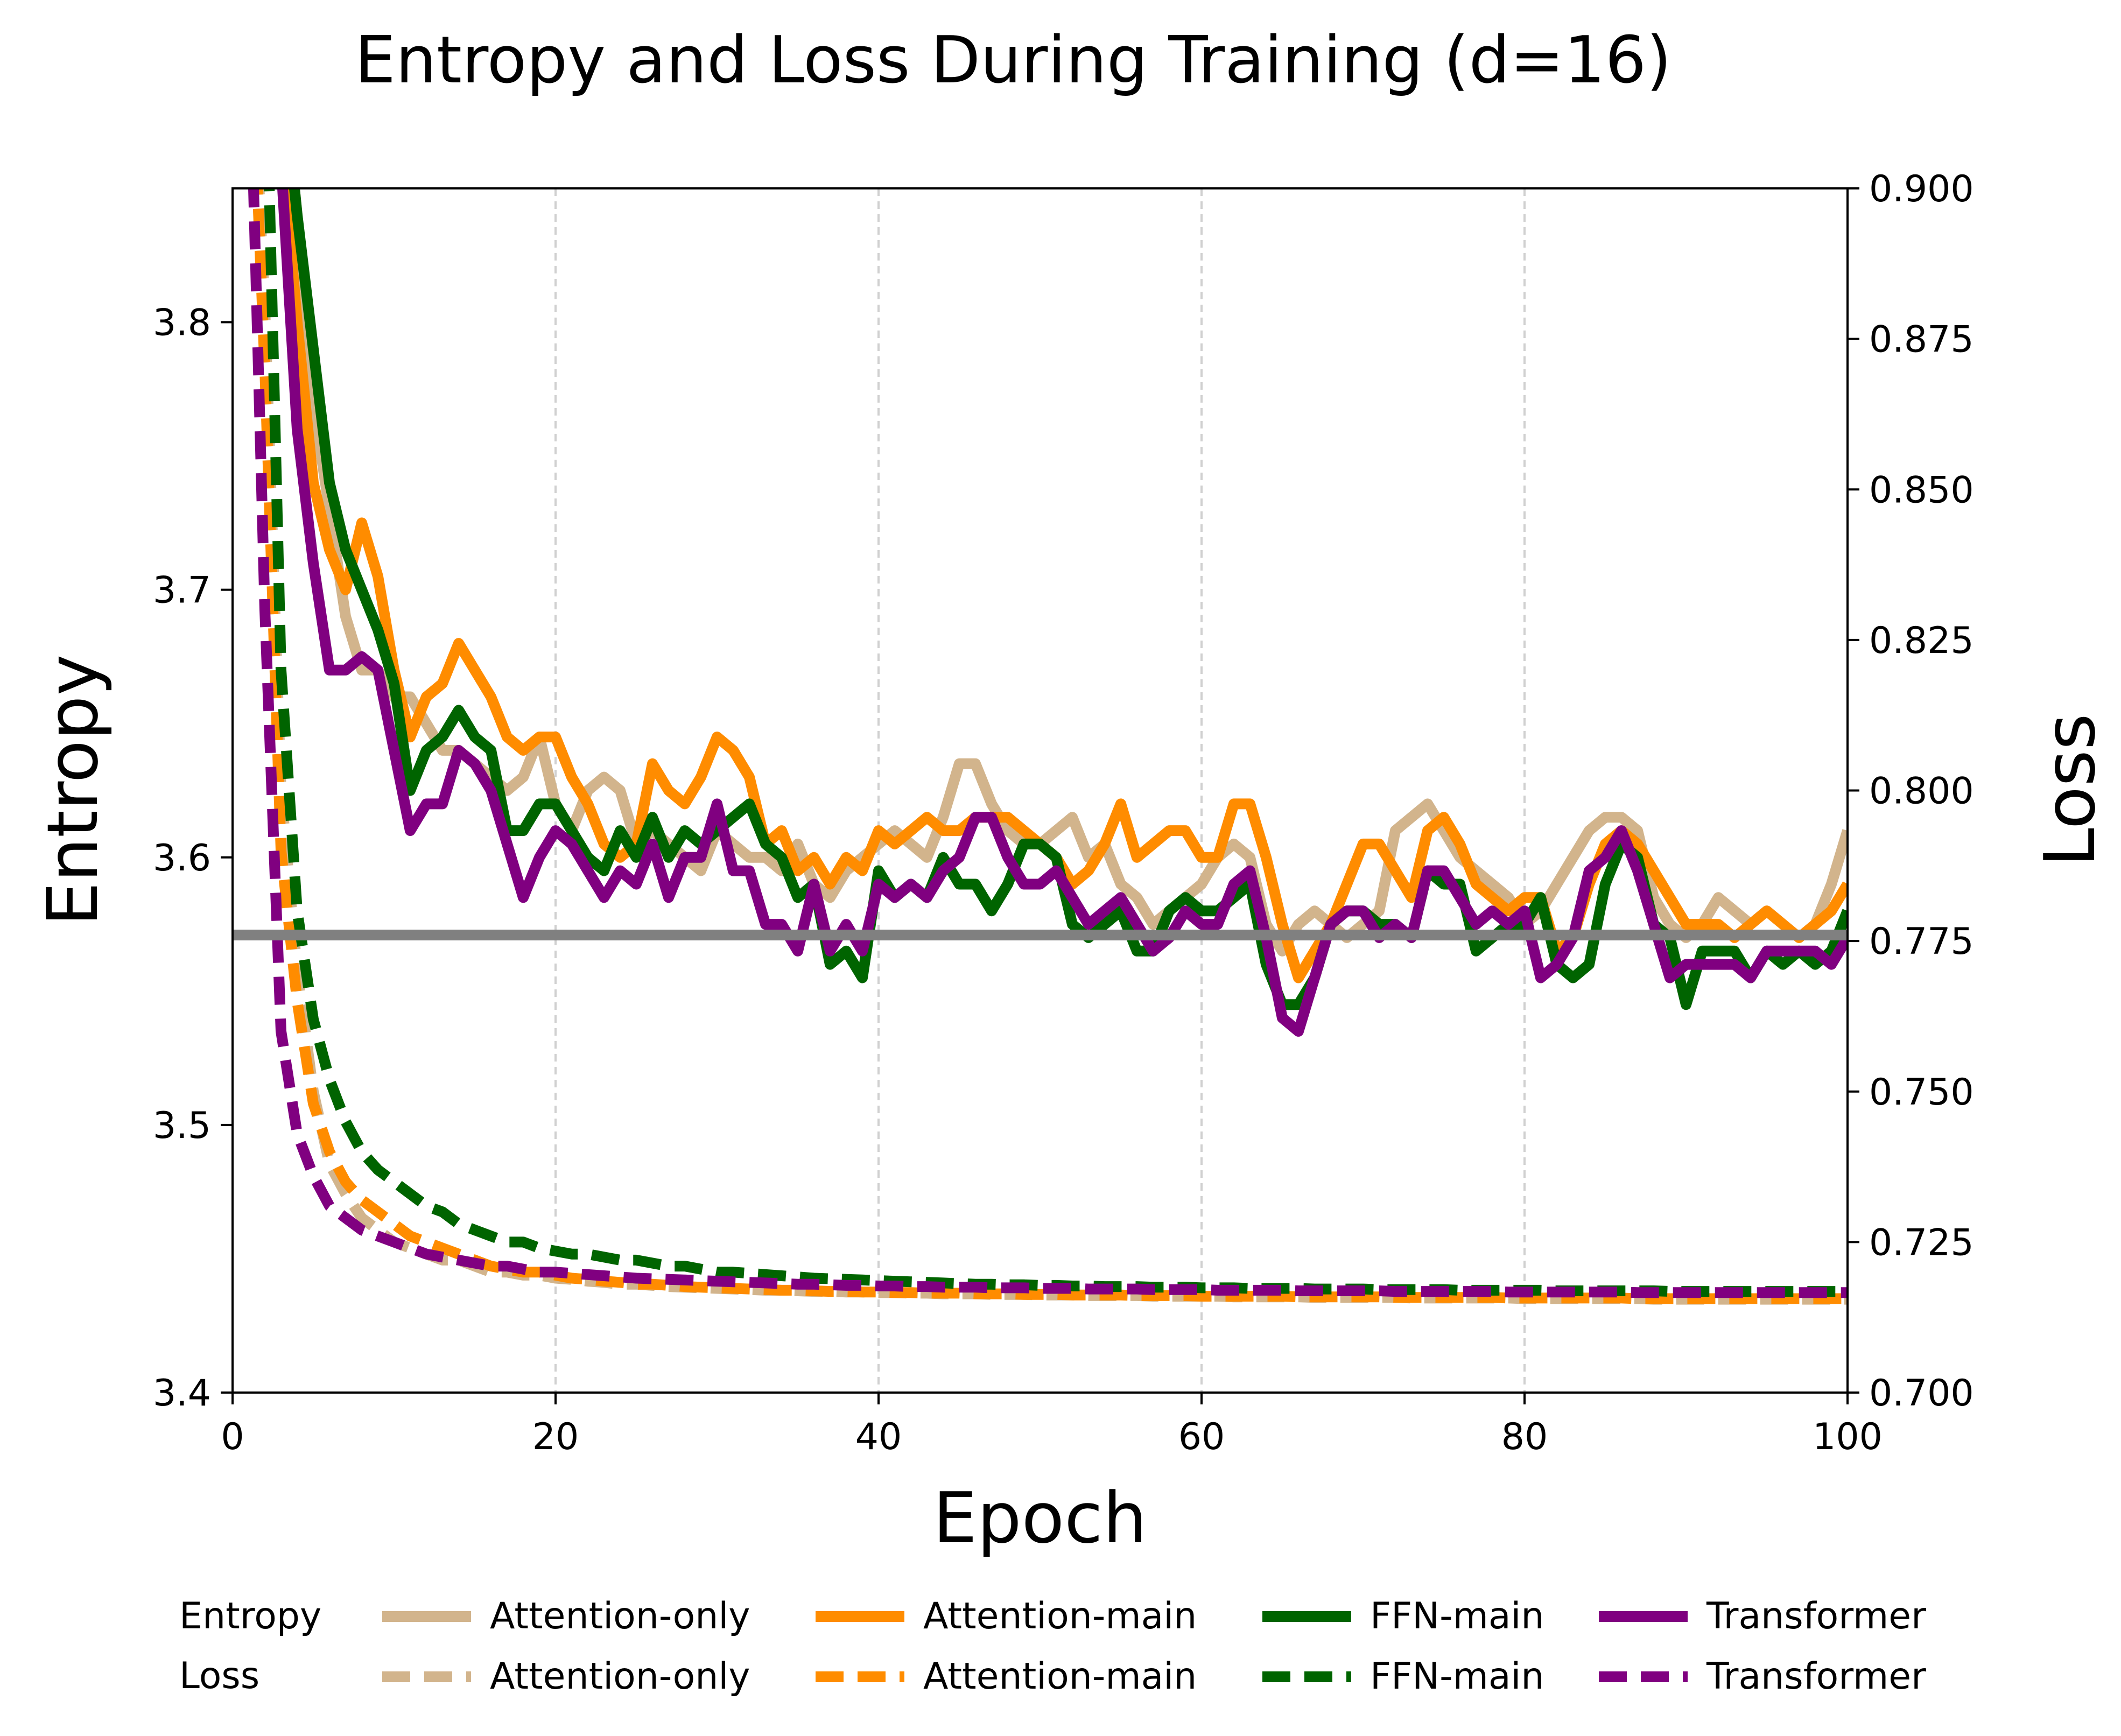 The height and width of the screenshot is (1736, 2121). I want to click on y-left-tick-label: 3.6, so click(182, 858).